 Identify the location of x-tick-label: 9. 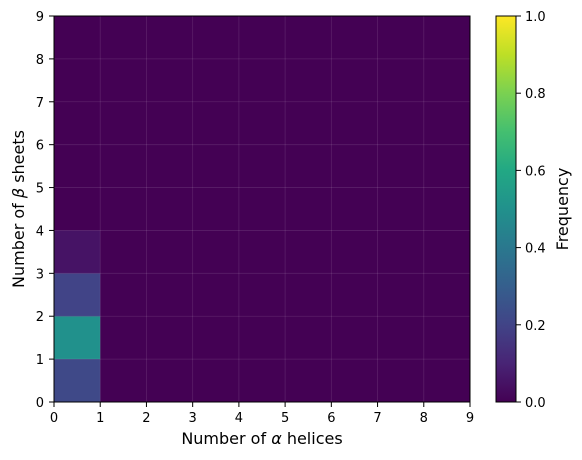
(470, 418).